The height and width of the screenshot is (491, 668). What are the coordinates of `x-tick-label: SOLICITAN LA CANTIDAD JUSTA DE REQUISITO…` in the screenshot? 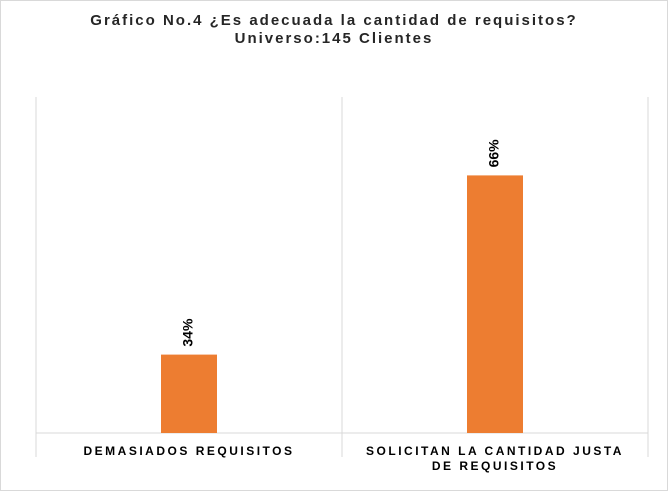 It's located at (495, 458).